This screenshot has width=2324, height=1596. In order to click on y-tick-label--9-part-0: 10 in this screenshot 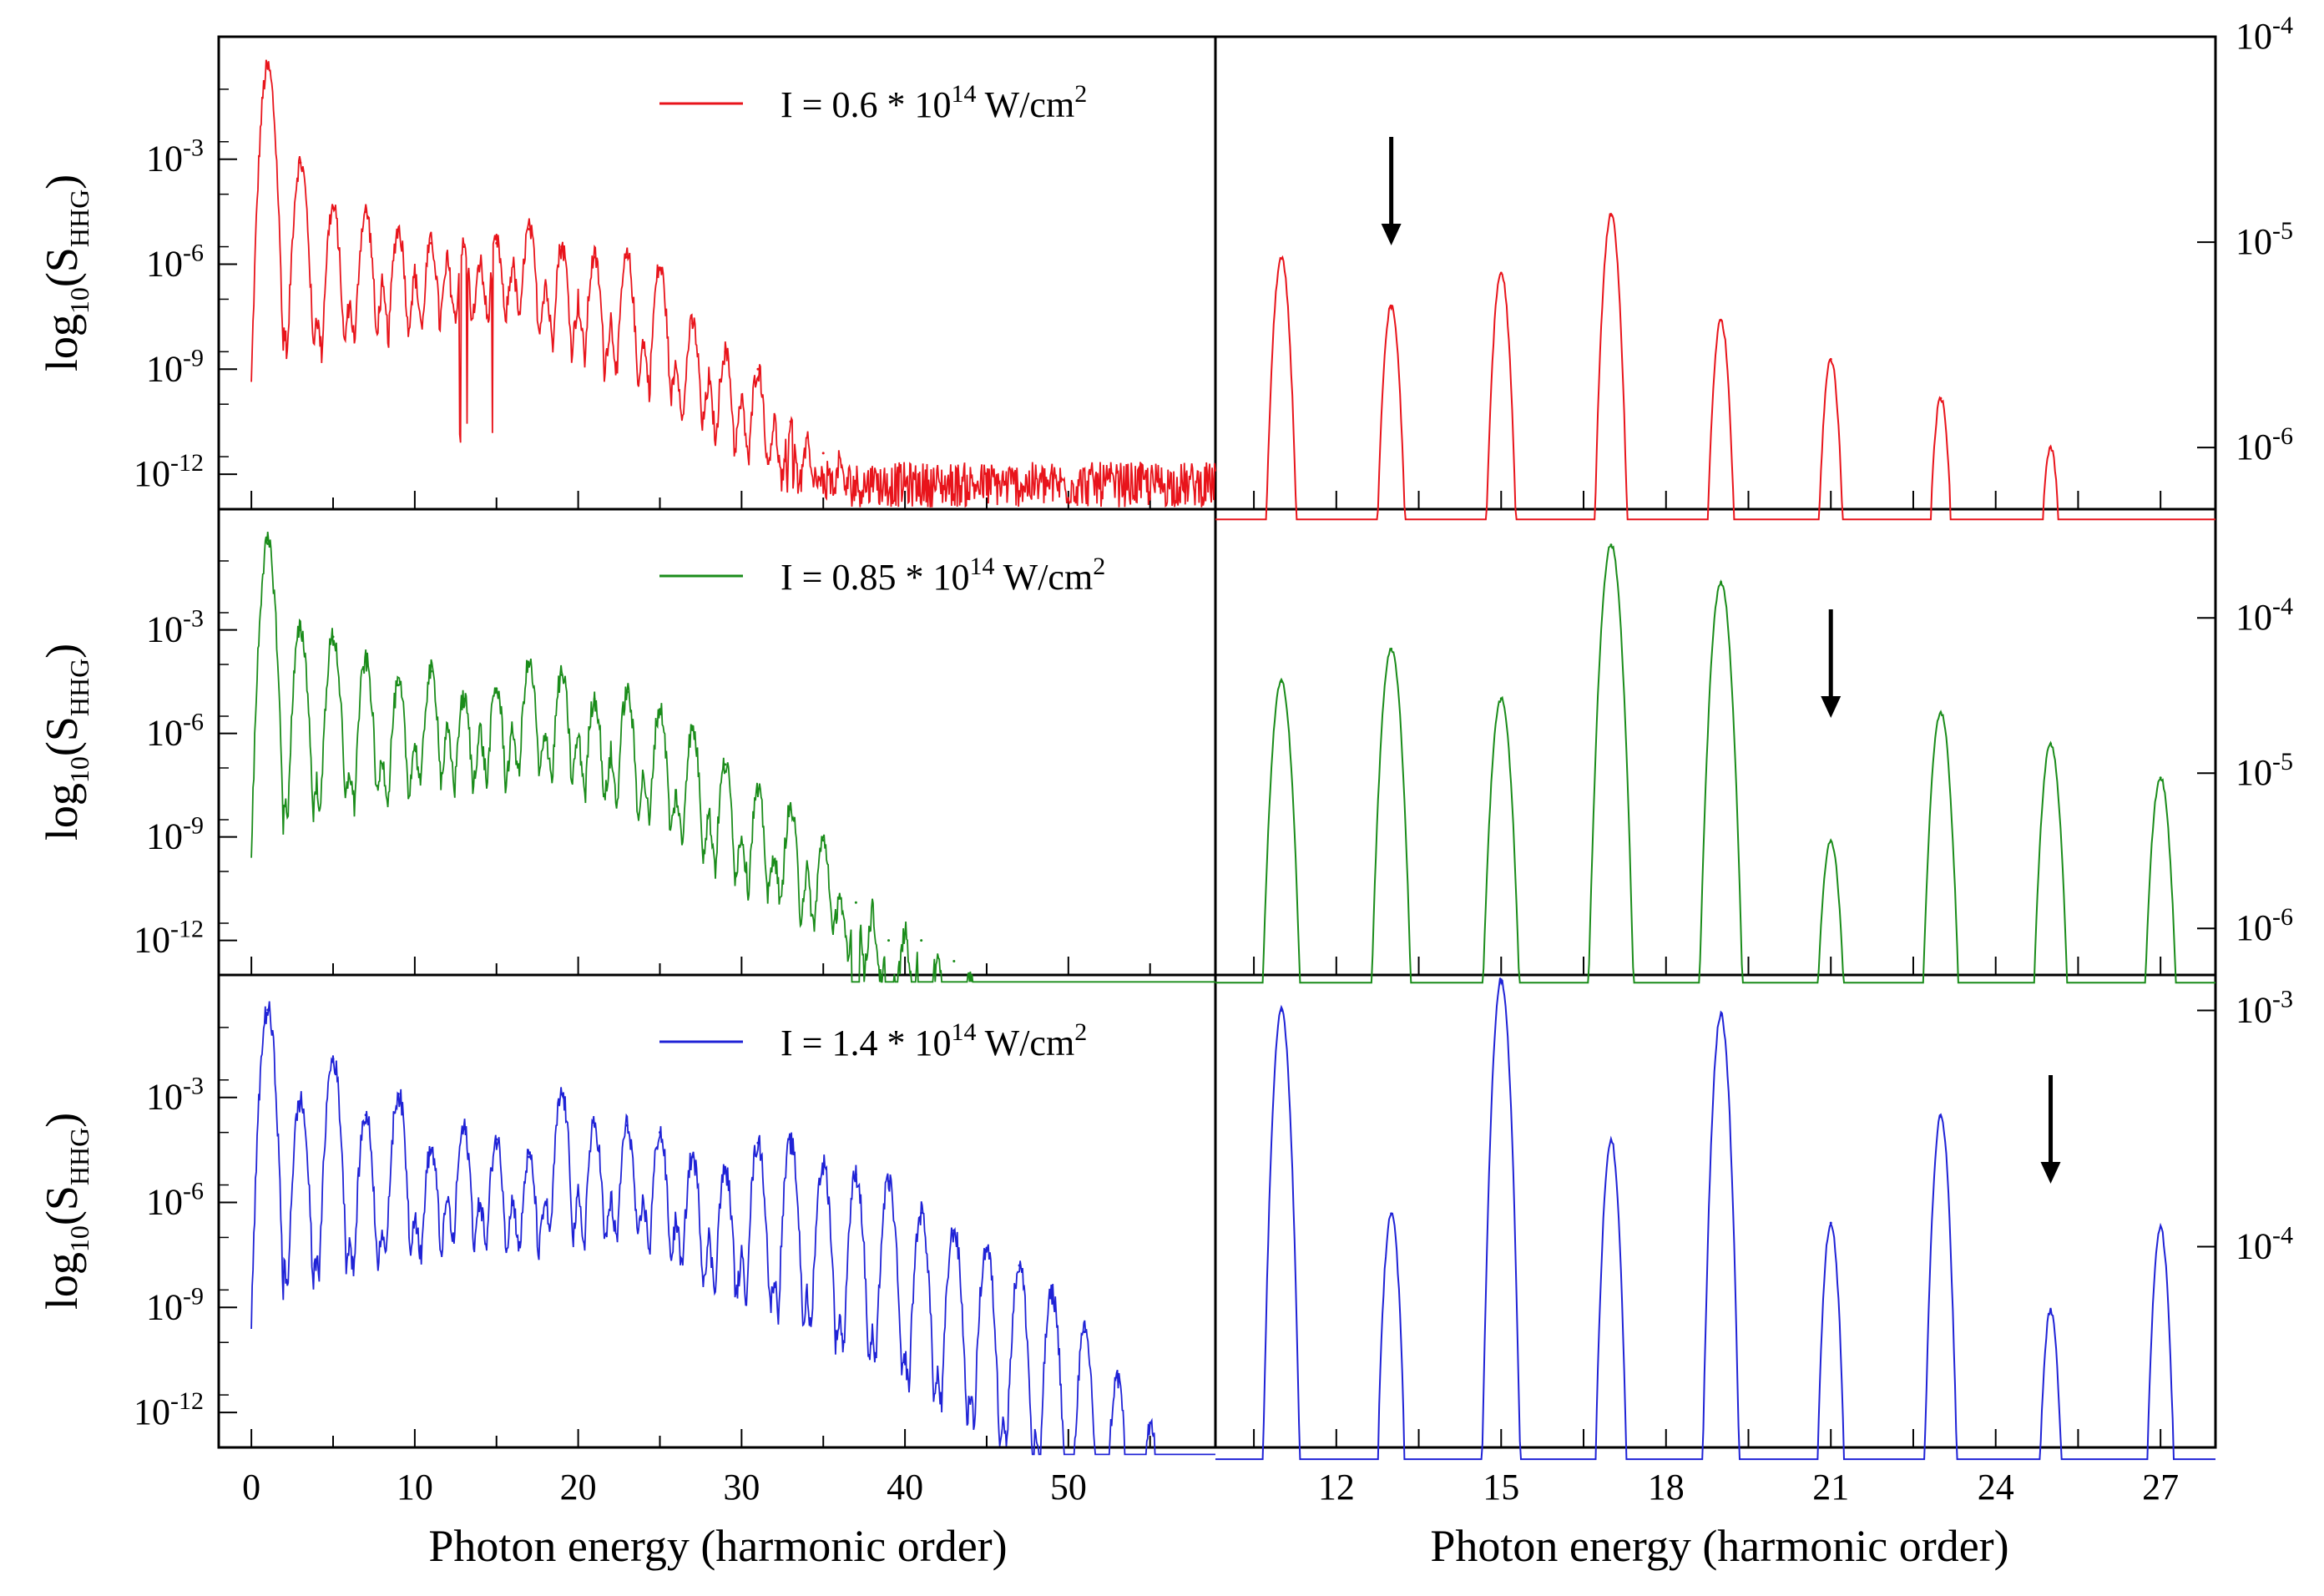, I will do `click(164, 1306)`.